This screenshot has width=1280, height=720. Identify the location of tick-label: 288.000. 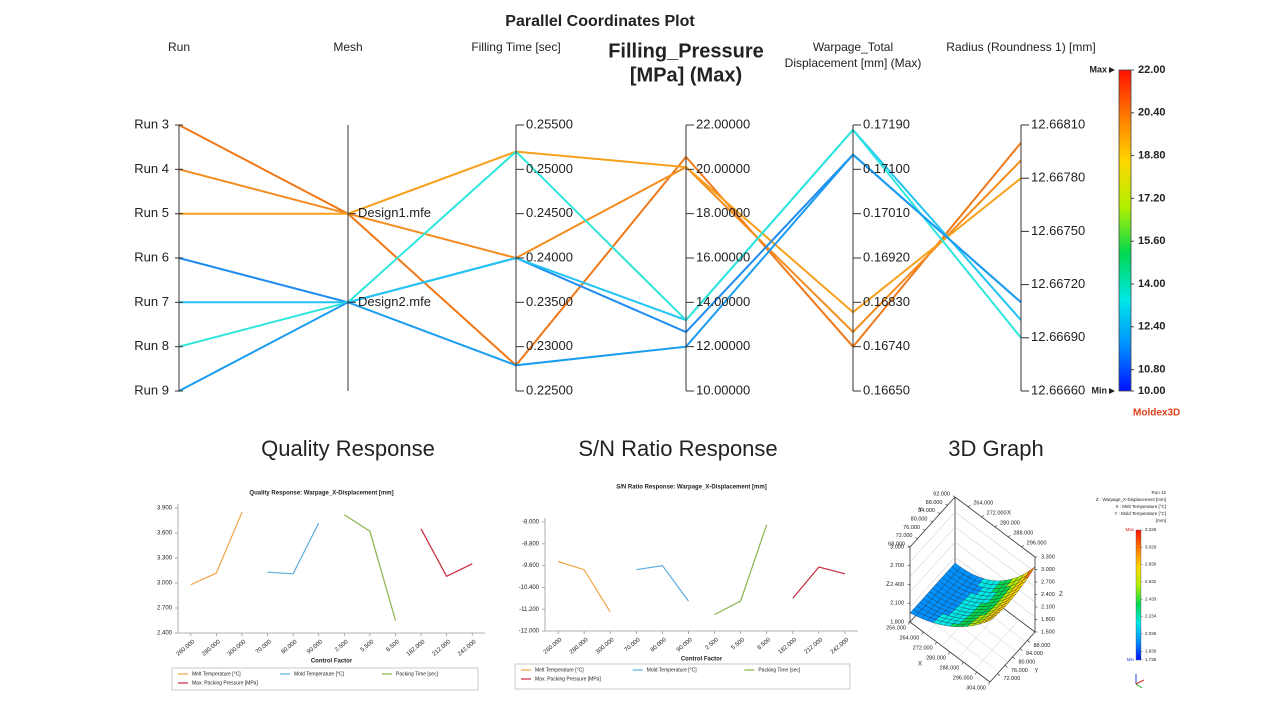
(1023, 533).